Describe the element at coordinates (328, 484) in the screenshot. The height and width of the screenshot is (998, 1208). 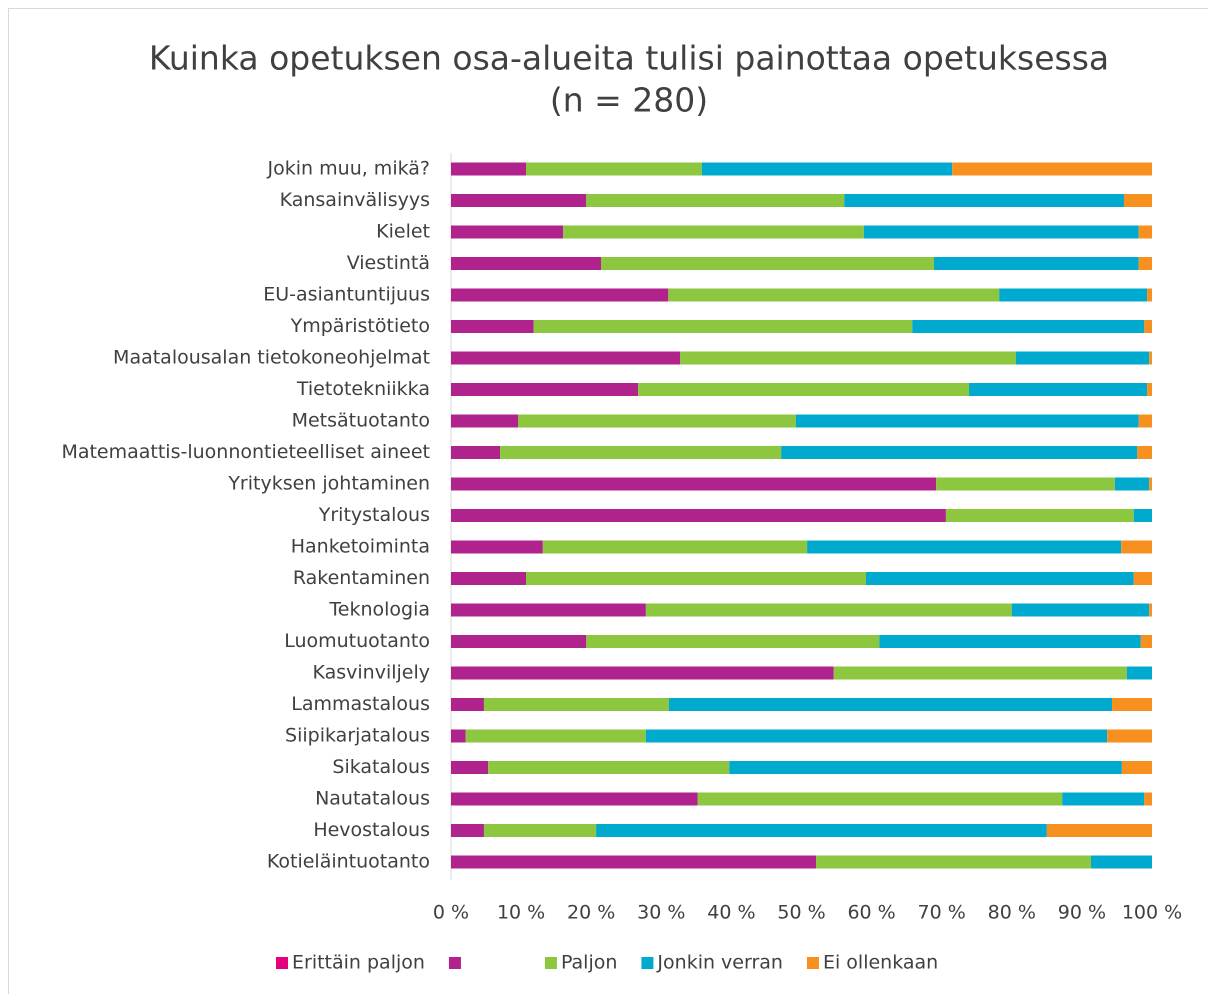
I see `y-tick-label: Yrityksen johtaminen` at that location.